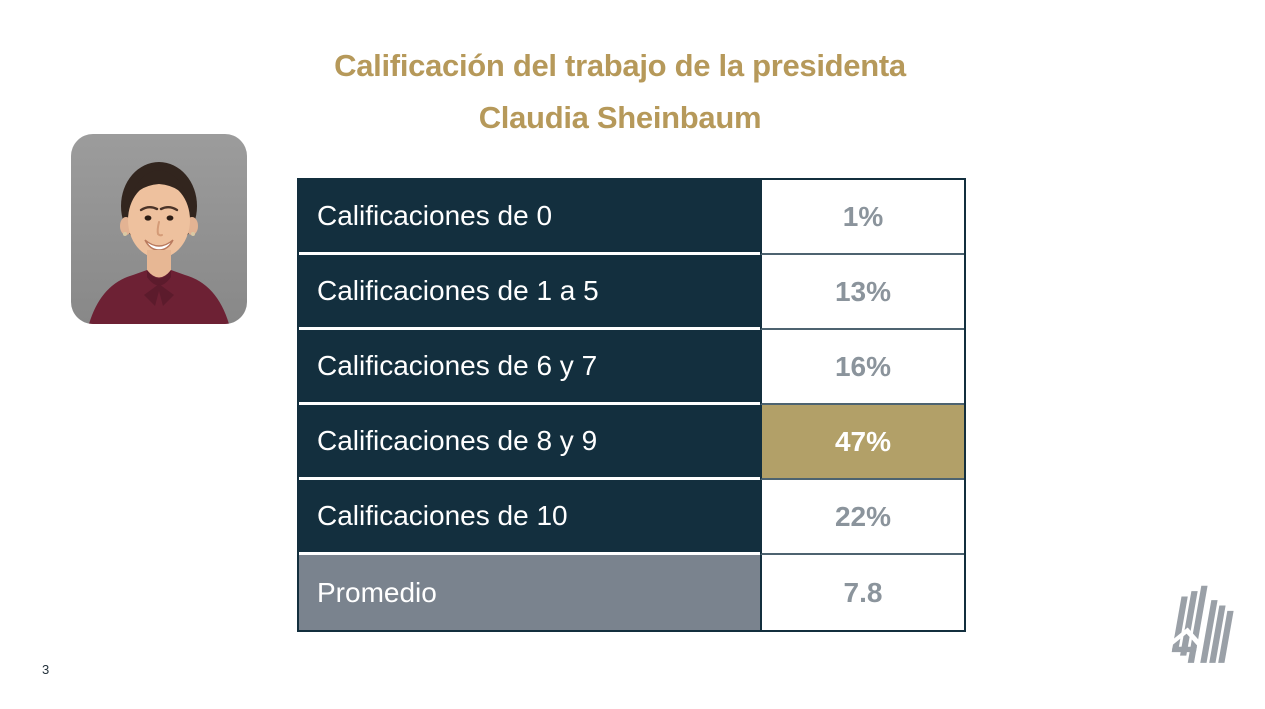 The width and height of the screenshot is (1265, 709). What do you see at coordinates (529, 592) in the screenshot?
I see `row-label-summary: Promedio` at bounding box center [529, 592].